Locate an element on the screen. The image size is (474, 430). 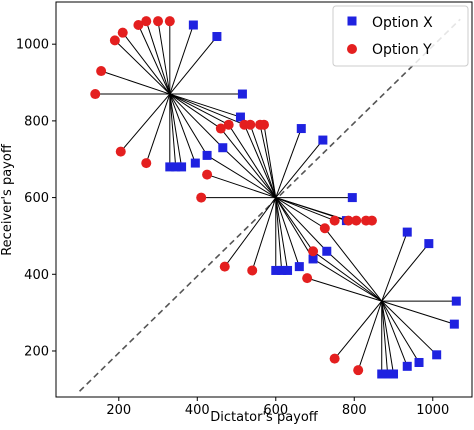
legend-marker-option-y is located at coordinates (352, 49).